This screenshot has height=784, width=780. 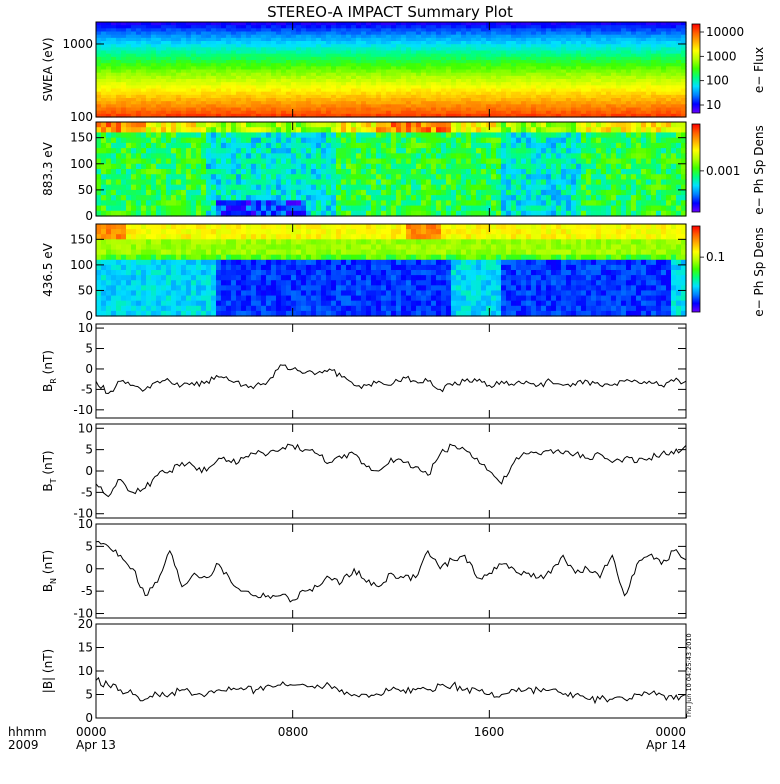 What do you see at coordinates (713, 105) in the screenshot?
I see `colorbar-tick-label: 10` at bounding box center [713, 105].